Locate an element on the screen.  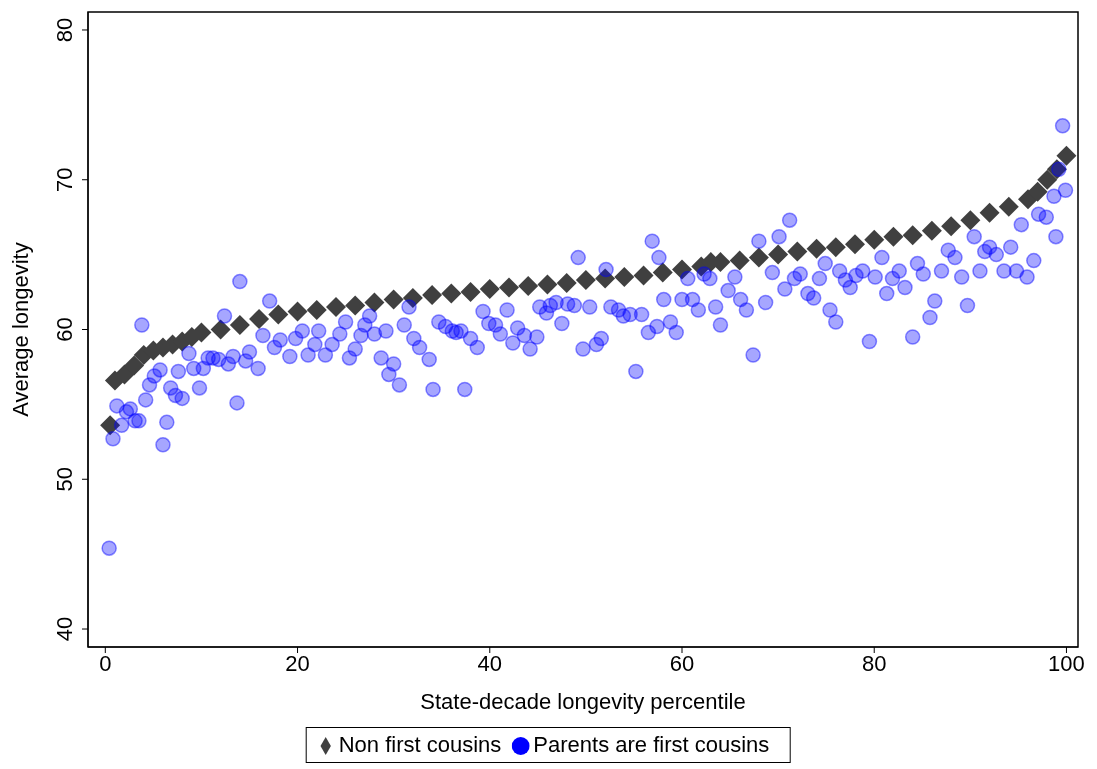
x-tick-label: 0 is located at coordinates (105, 663).